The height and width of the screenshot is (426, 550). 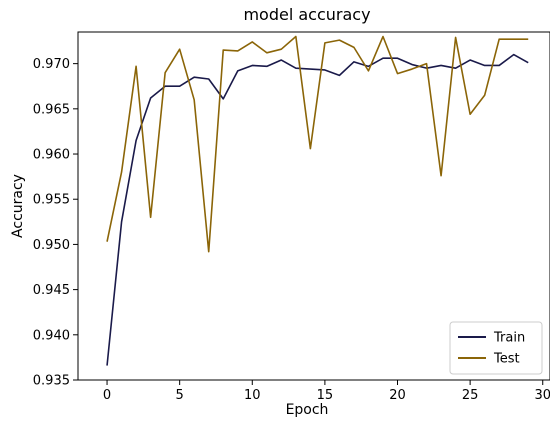 What do you see at coordinates (306, 14) in the screenshot?
I see `chart-title: model accuracy` at bounding box center [306, 14].